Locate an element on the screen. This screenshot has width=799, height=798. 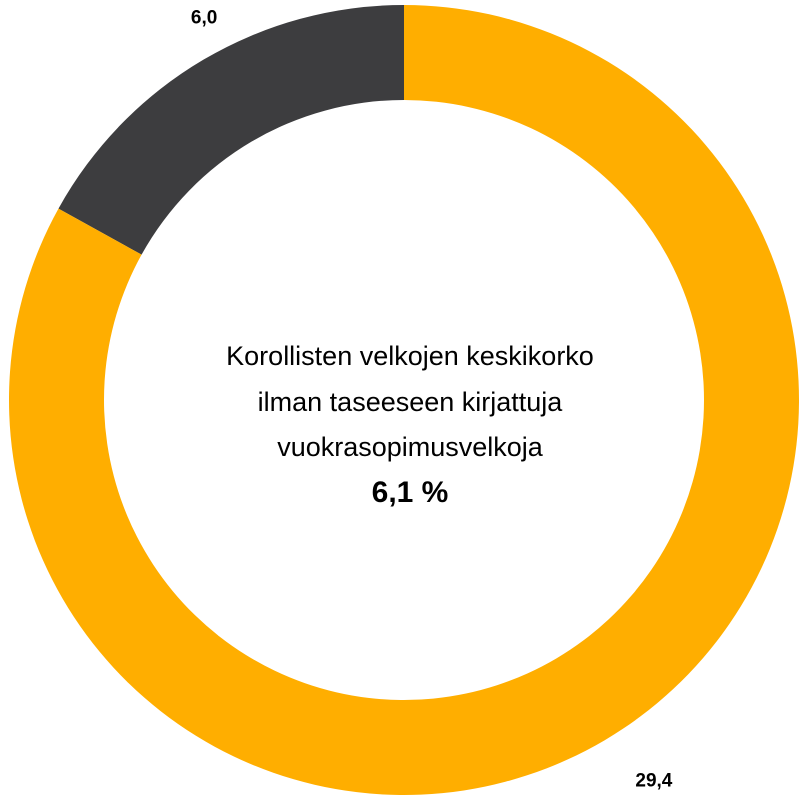
center-value: 6,1 % is located at coordinates (410, 492).